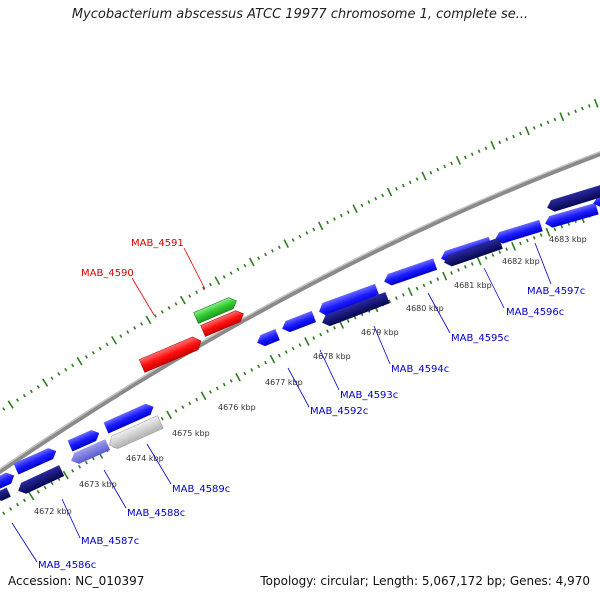 The width and height of the screenshot is (600, 600). I want to click on connector-mab-4597c, so click(543, 263).